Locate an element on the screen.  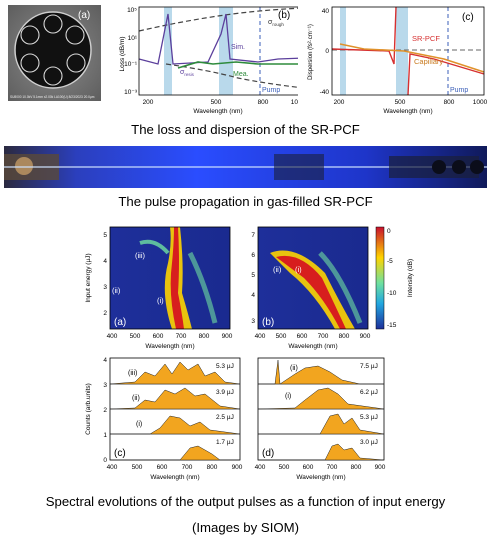
svg-text: 10⁻³ is located at coordinates (131, 92).